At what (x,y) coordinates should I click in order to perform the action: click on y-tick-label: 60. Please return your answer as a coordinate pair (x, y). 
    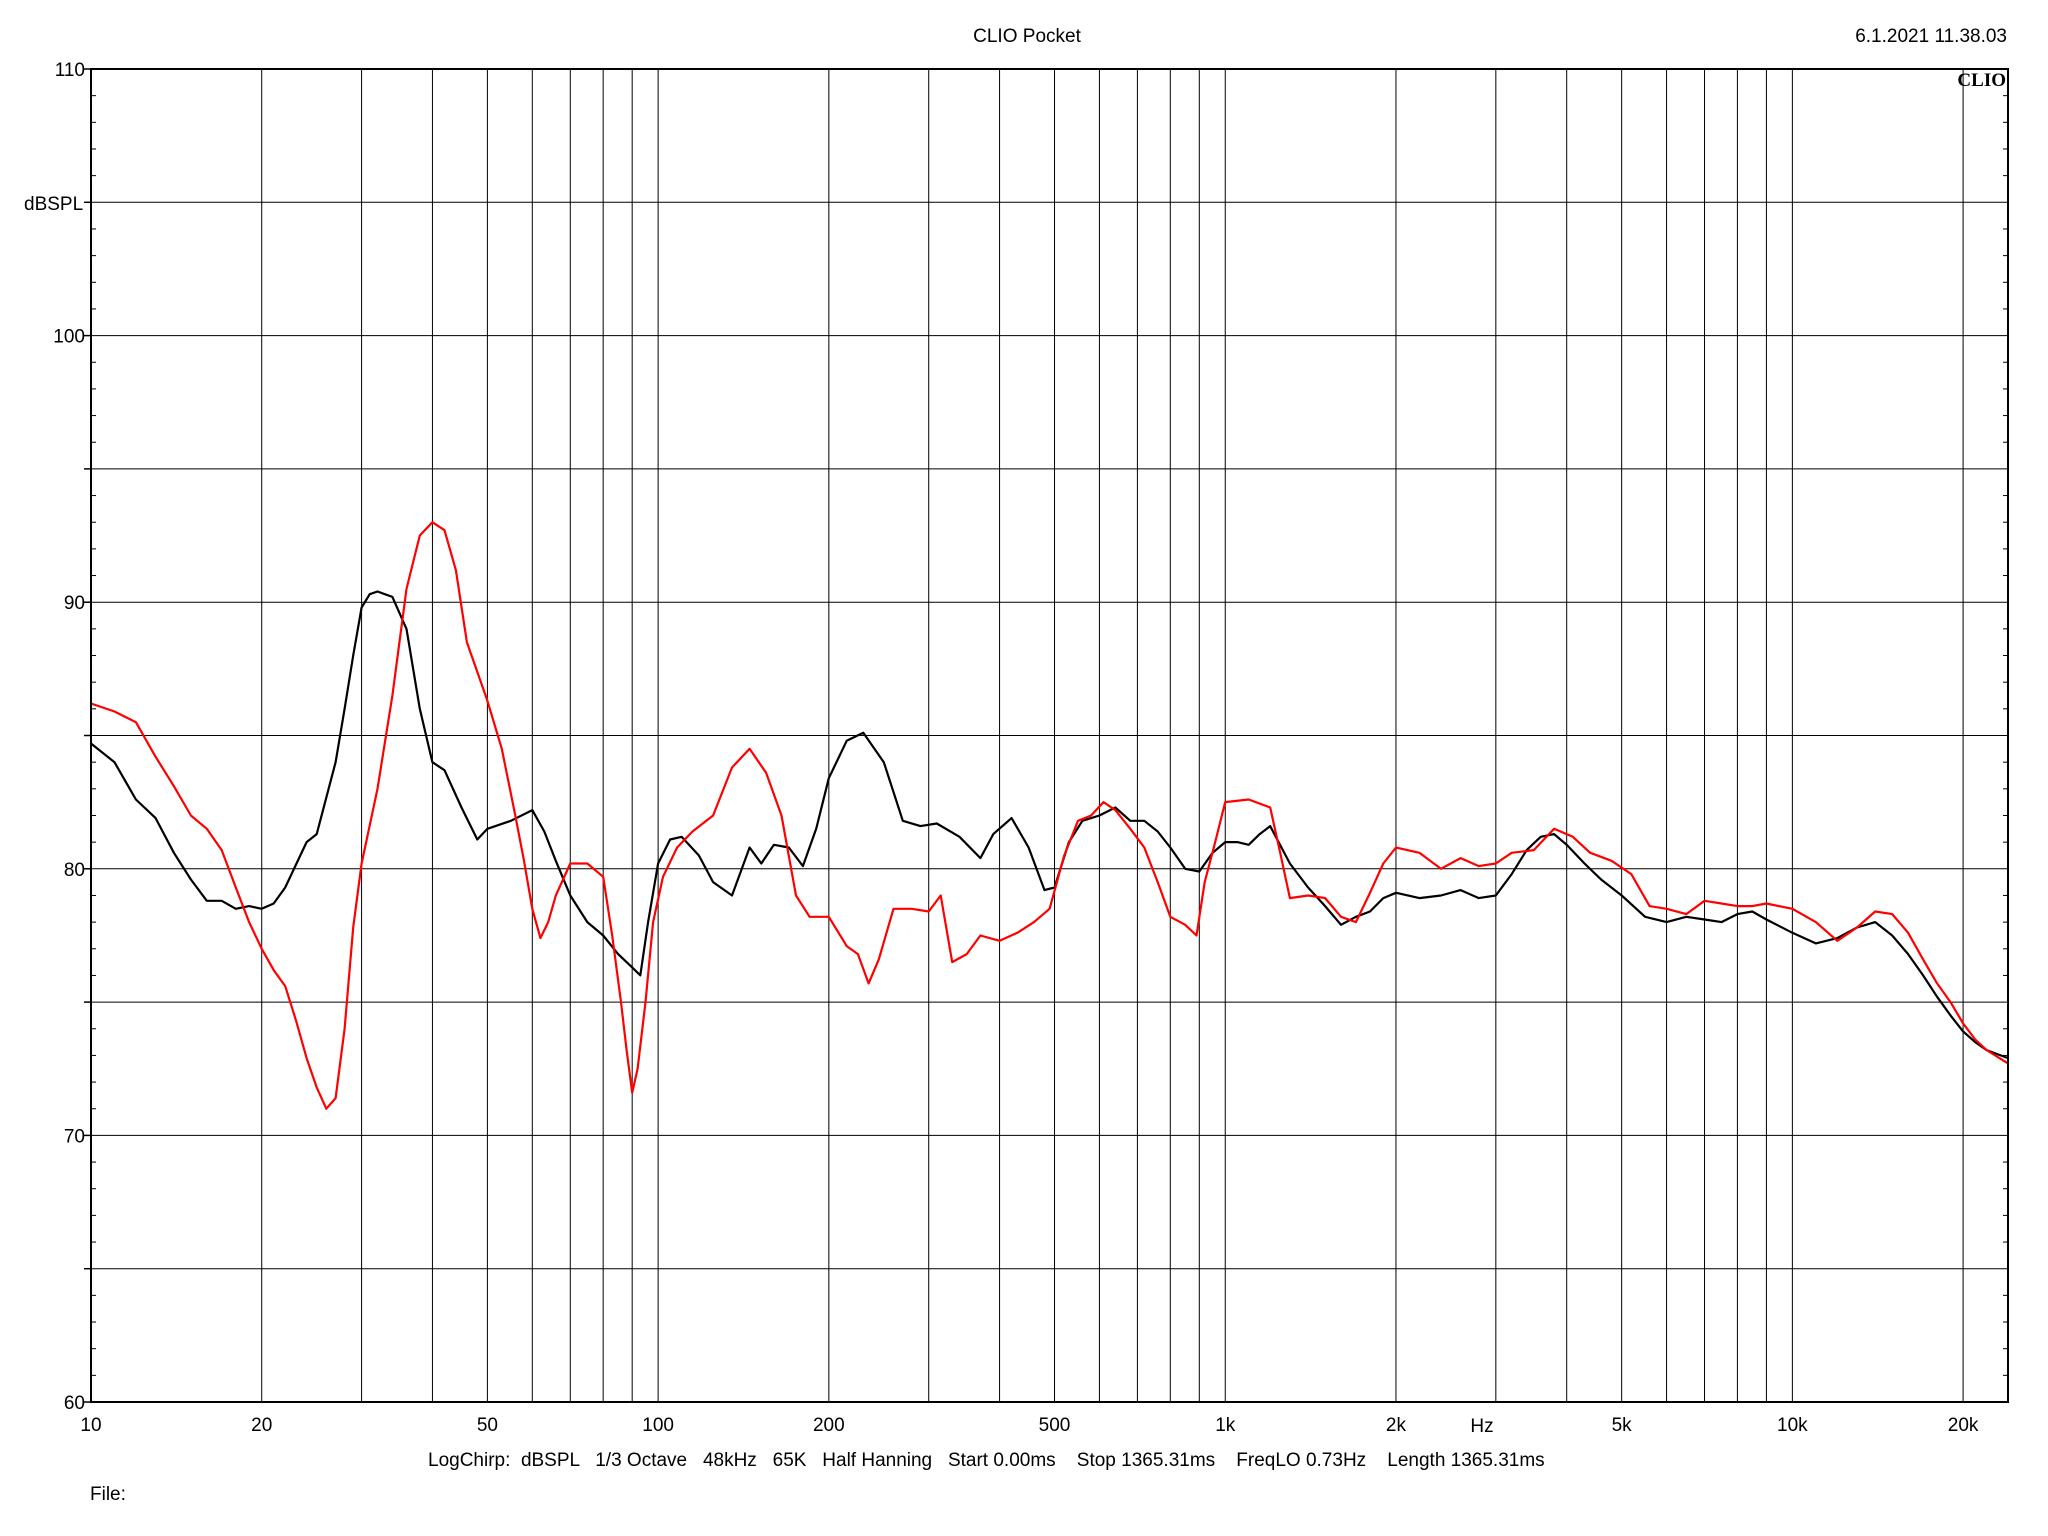
    Looking at the image, I should click on (74, 1403).